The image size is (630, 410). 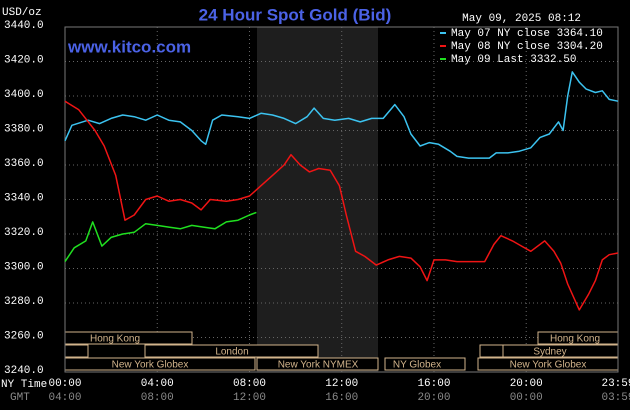 I want to click on y-unit: USD/oz, so click(x=22, y=13).